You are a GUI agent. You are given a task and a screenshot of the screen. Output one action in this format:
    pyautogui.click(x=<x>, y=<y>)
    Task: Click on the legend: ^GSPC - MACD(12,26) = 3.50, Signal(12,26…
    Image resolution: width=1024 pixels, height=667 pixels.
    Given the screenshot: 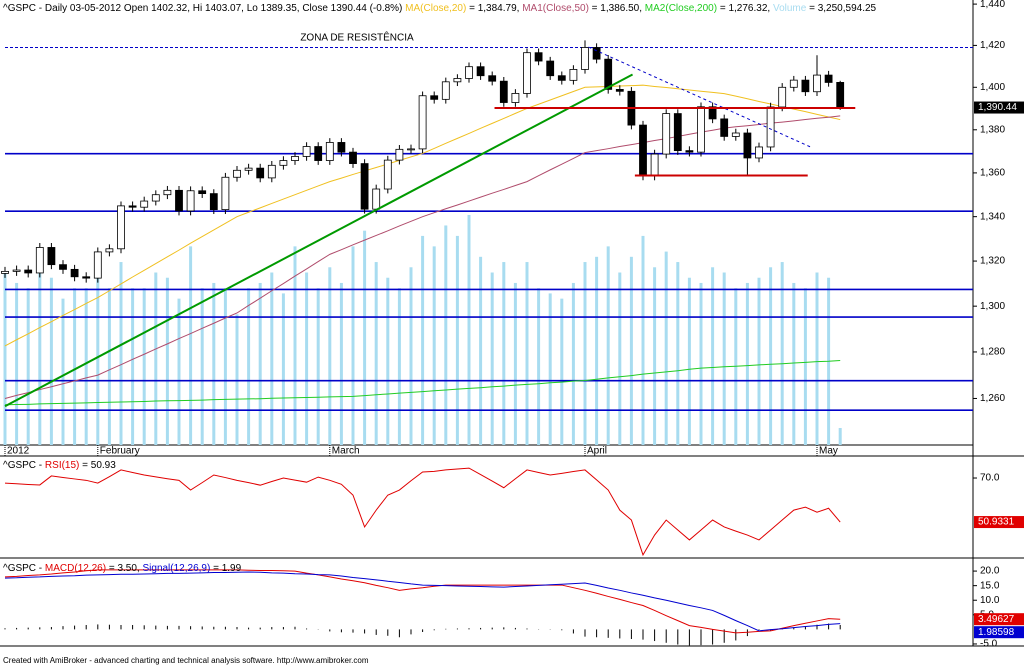 What is the action you would take?
    pyautogui.click(x=122, y=568)
    